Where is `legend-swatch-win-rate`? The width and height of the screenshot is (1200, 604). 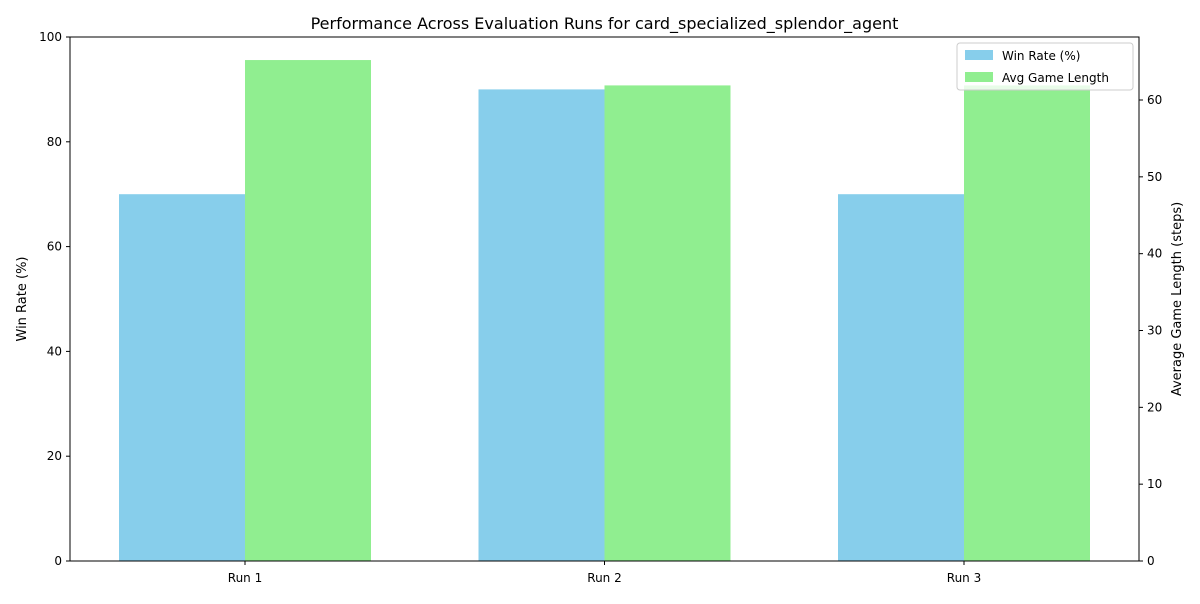
legend-swatch-win-rate is located at coordinates (979, 55).